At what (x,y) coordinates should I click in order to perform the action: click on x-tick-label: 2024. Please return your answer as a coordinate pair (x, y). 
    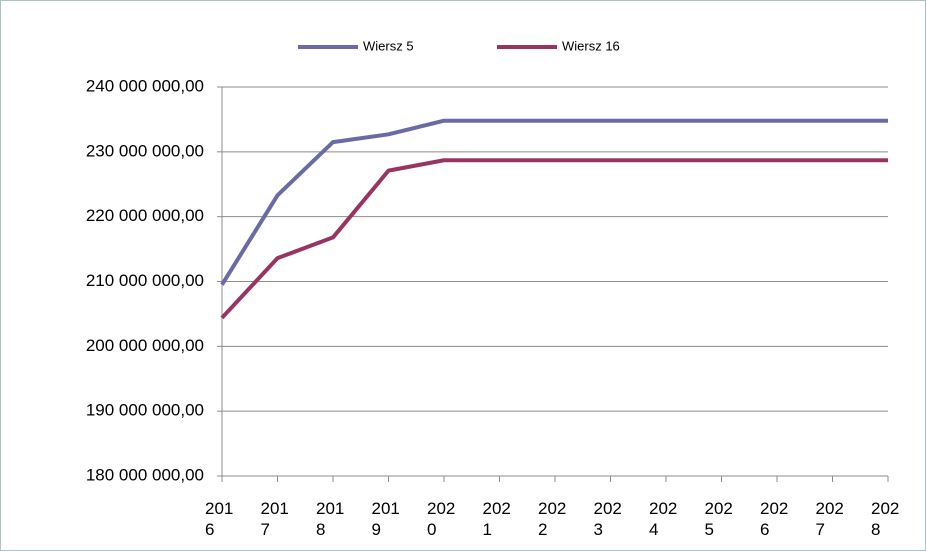
    Looking at the image, I should click on (663, 519).